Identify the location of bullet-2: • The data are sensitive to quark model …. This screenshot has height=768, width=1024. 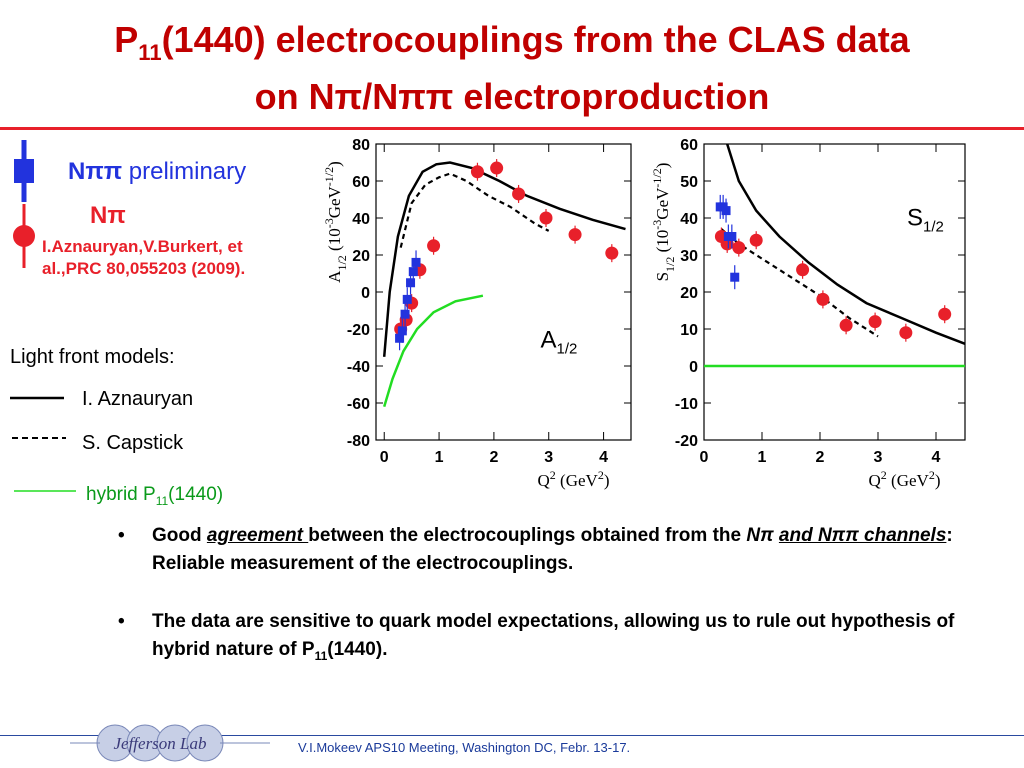
(536, 637).